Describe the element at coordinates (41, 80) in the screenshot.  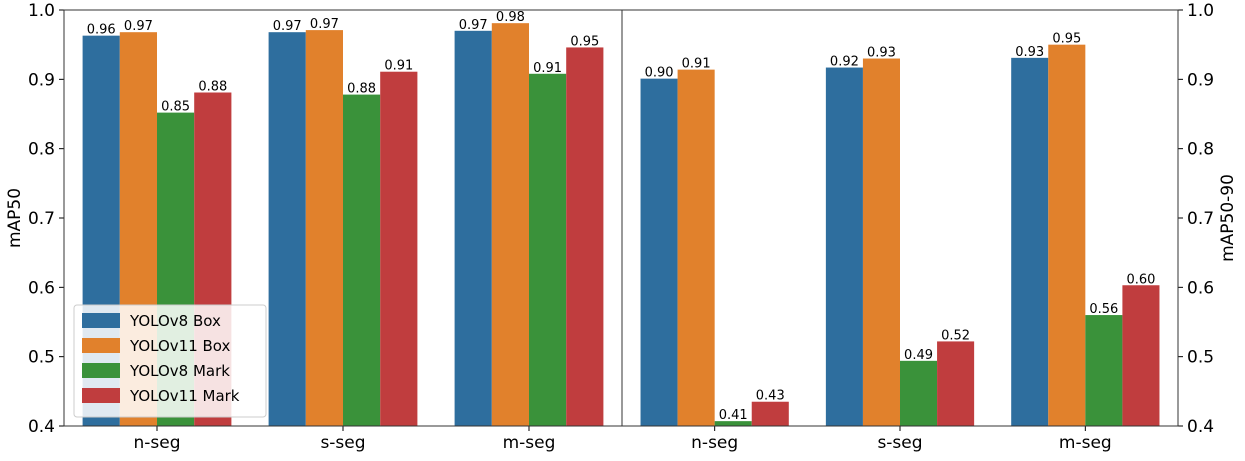
I see `y-tick-label-0-5: 0.9` at that location.